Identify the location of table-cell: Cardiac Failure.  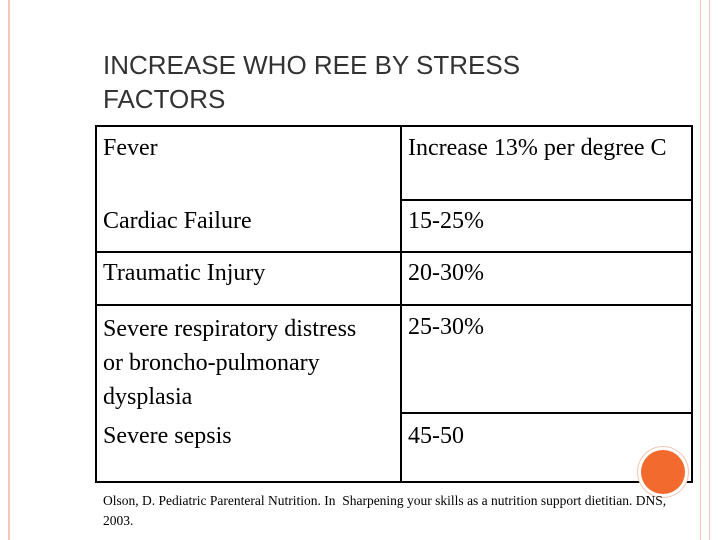
(177, 221).